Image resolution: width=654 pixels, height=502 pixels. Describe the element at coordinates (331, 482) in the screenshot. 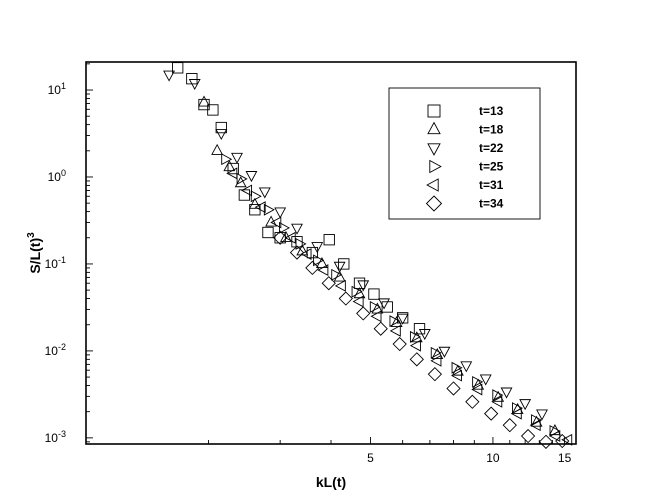

I see `x-axis-title: kL(t)` at that location.